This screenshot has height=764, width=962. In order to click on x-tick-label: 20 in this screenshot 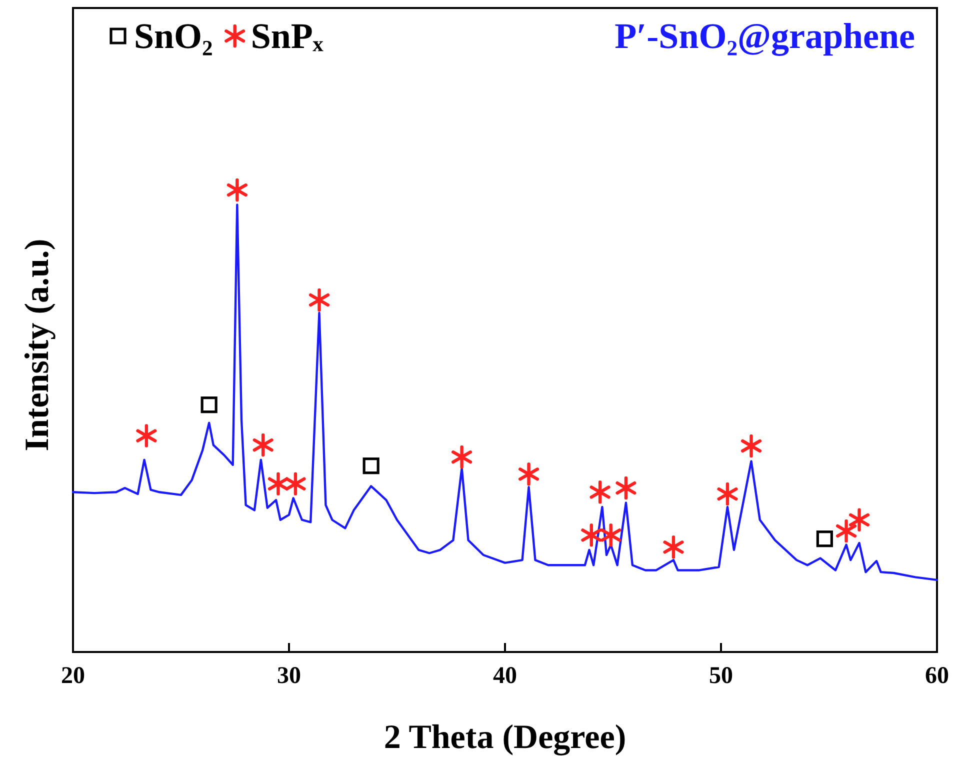, I will do `click(73, 676)`.